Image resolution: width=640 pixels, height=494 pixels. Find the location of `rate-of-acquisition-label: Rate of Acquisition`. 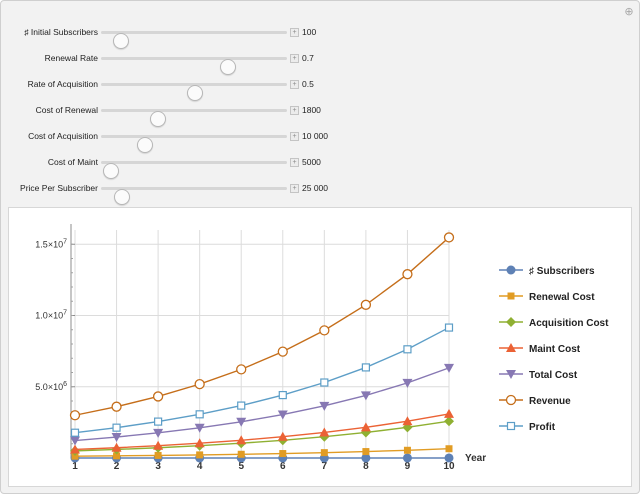

rate-of-acquisition-label: Rate of Acquisition is located at coordinates (62, 84).